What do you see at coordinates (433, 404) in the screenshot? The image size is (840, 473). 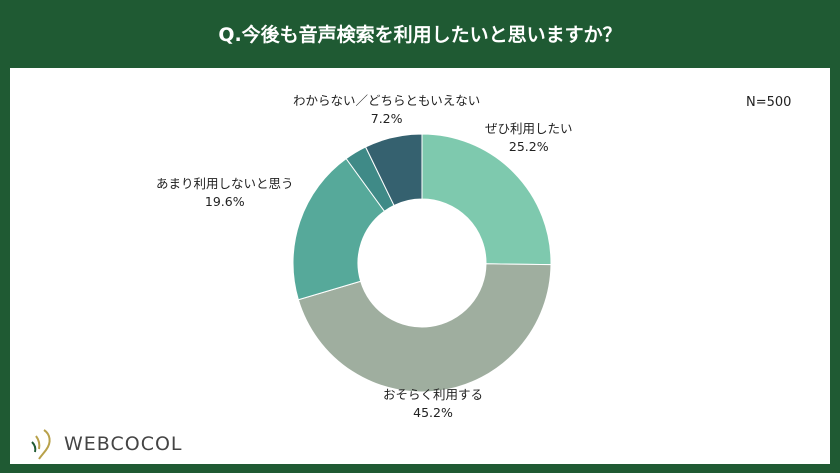 I see `label-probably: おそらく利用する 45.2%` at bounding box center [433, 404].